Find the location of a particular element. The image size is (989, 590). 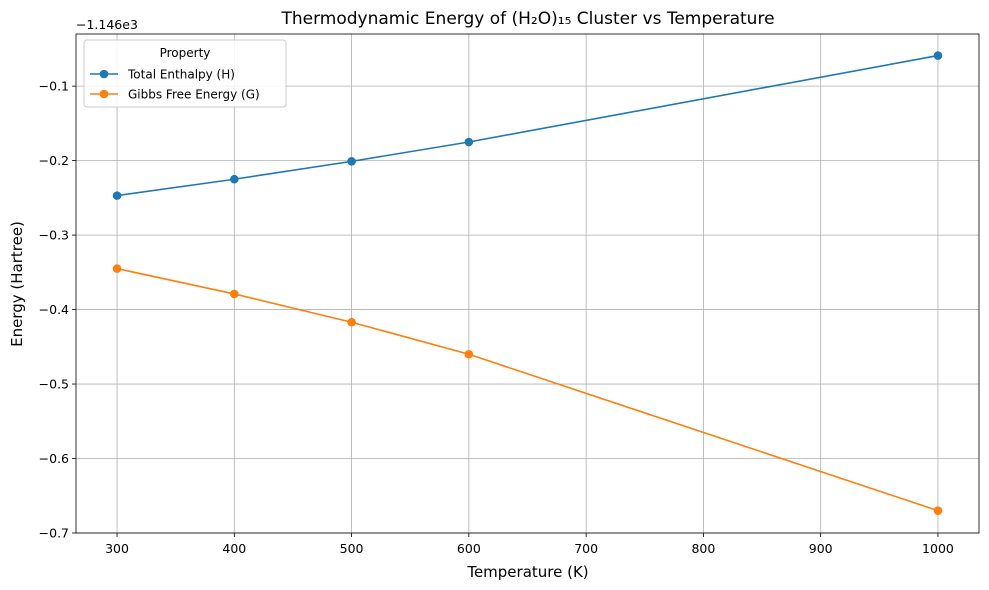

legend-title: Property is located at coordinates (185, 53).